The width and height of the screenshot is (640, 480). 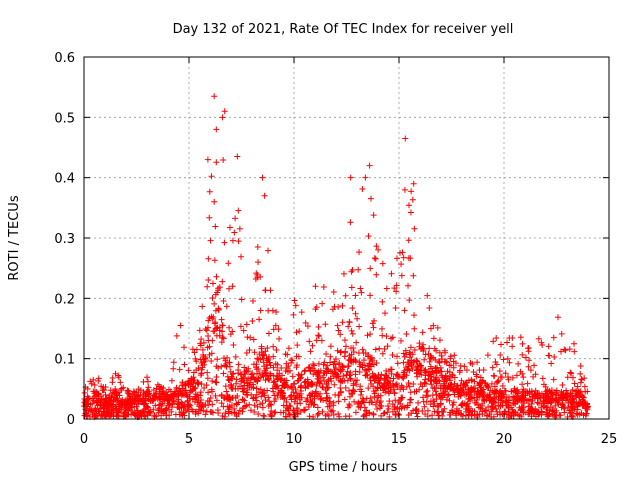 I want to click on y-axis-label: ROTI / TECUs, so click(x=14, y=237).